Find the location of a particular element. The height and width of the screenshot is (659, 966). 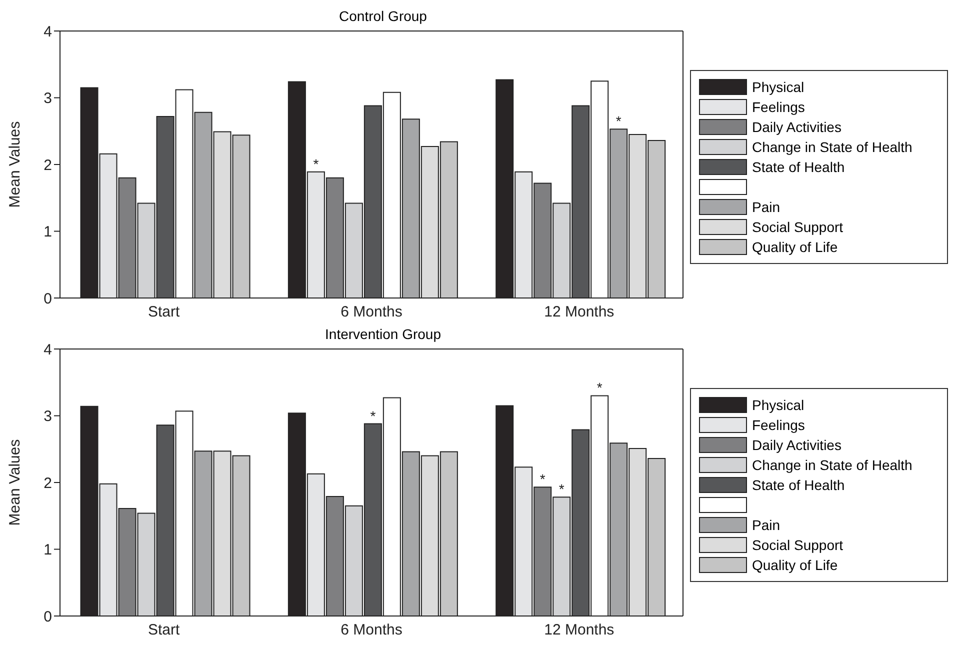

chart-title: Control Group is located at coordinates (383, 16).